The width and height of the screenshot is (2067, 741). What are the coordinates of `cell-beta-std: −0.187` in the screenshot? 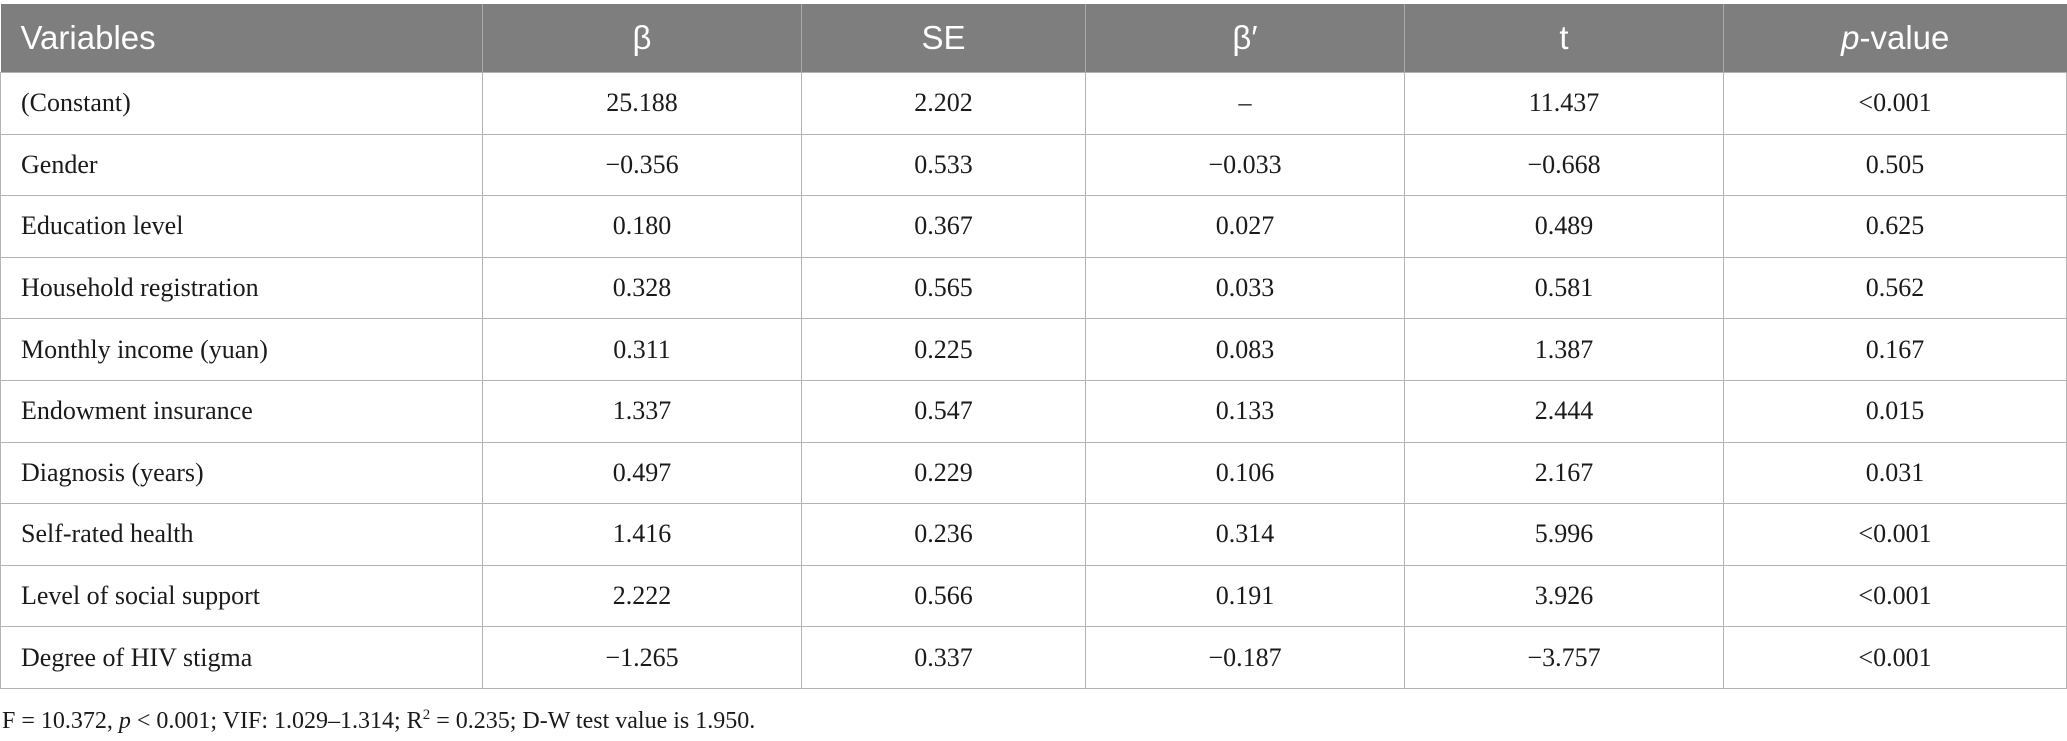 It's located at (1245, 657).